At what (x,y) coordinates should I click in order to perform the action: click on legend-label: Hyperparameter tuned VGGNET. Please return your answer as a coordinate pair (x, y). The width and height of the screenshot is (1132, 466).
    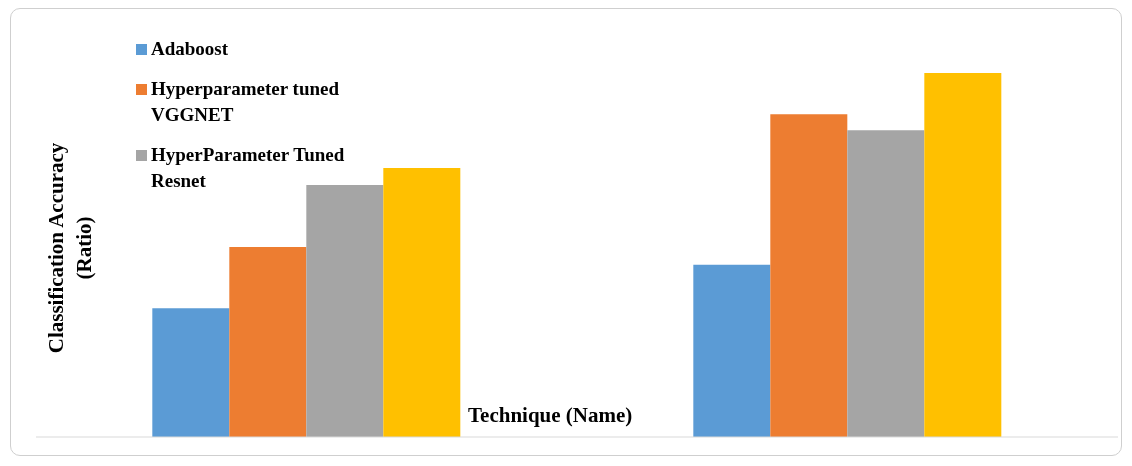
    Looking at the image, I should click on (246, 102).